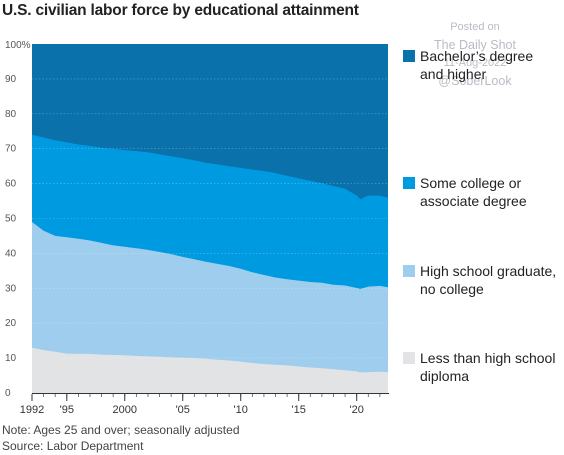  I want to click on y-tick-label: 70, so click(11, 149).